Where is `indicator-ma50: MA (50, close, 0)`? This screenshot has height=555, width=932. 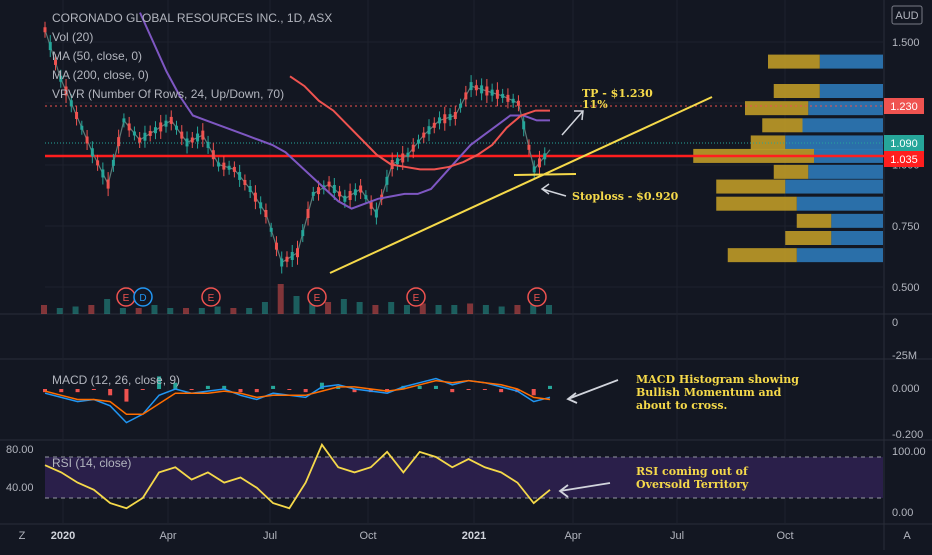
indicator-ma50: MA (50, close, 0) is located at coordinates (97, 56).